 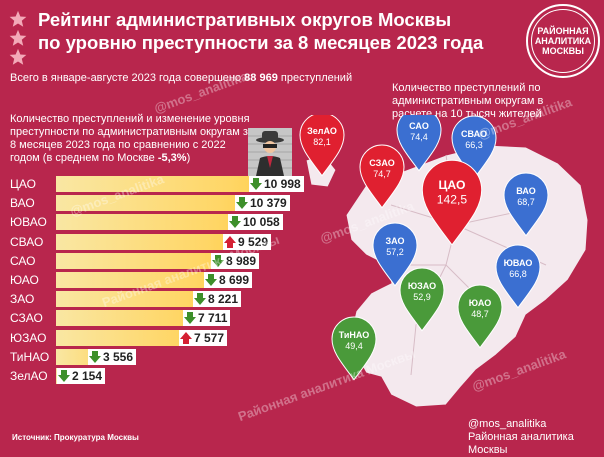 I want to click on bar-value-label: 7 711, so click(x=207, y=318).